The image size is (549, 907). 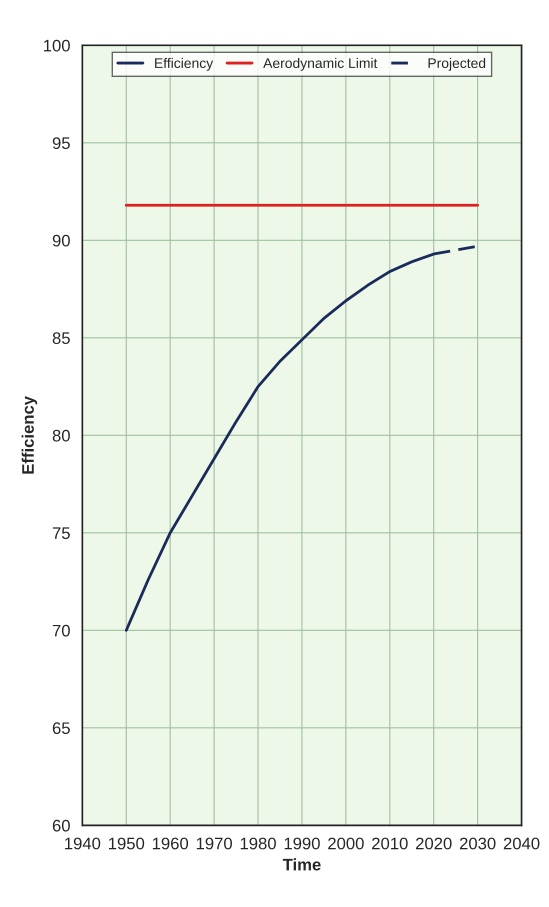 I want to click on x-tick-label: 1990, so click(x=302, y=844).